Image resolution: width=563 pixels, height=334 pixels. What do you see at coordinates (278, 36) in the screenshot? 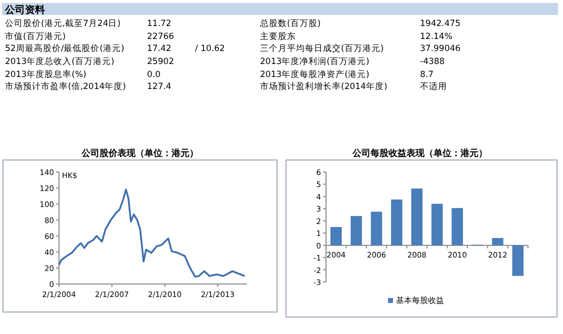
I see `text: 主要股东` at bounding box center [278, 36].